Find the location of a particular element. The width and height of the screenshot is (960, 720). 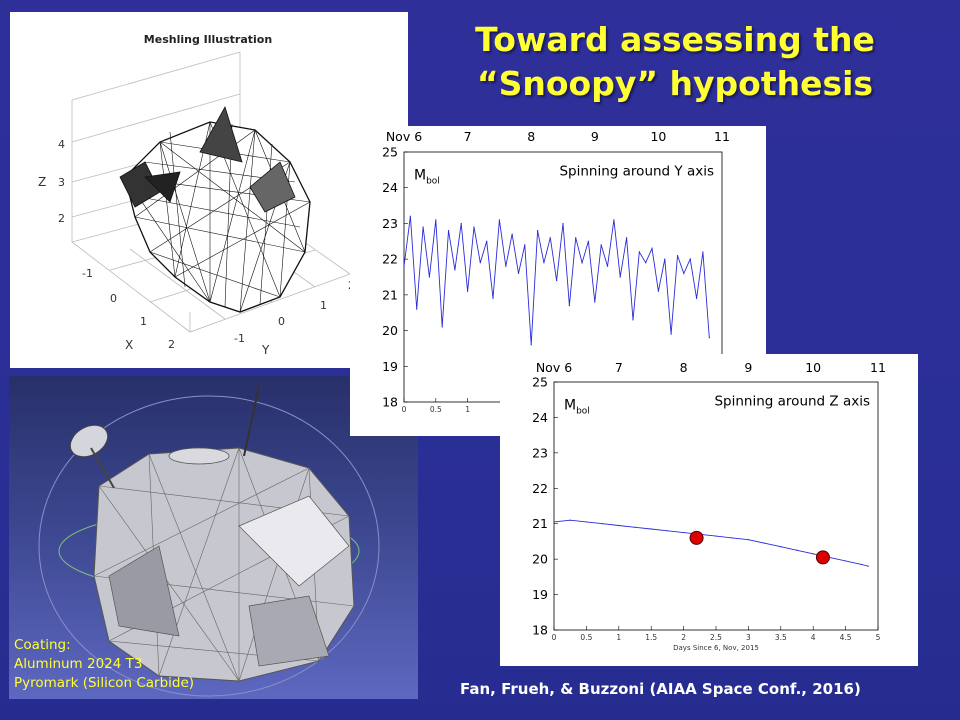

x-tick-label: 2.5 is located at coordinates (716, 637).